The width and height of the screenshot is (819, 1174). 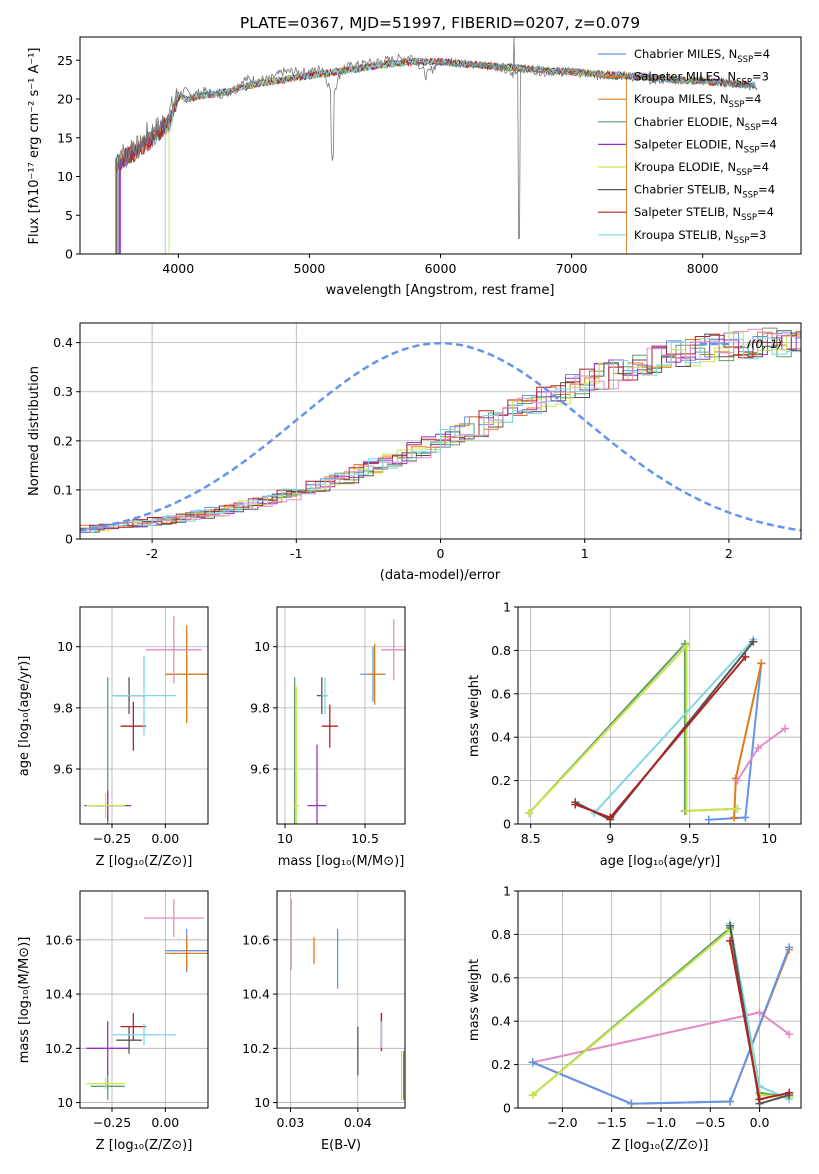 What do you see at coordinates (703, 268) in the screenshot?
I see `spectrum-xtick-label: 8000` at bounding box center [703, 268].